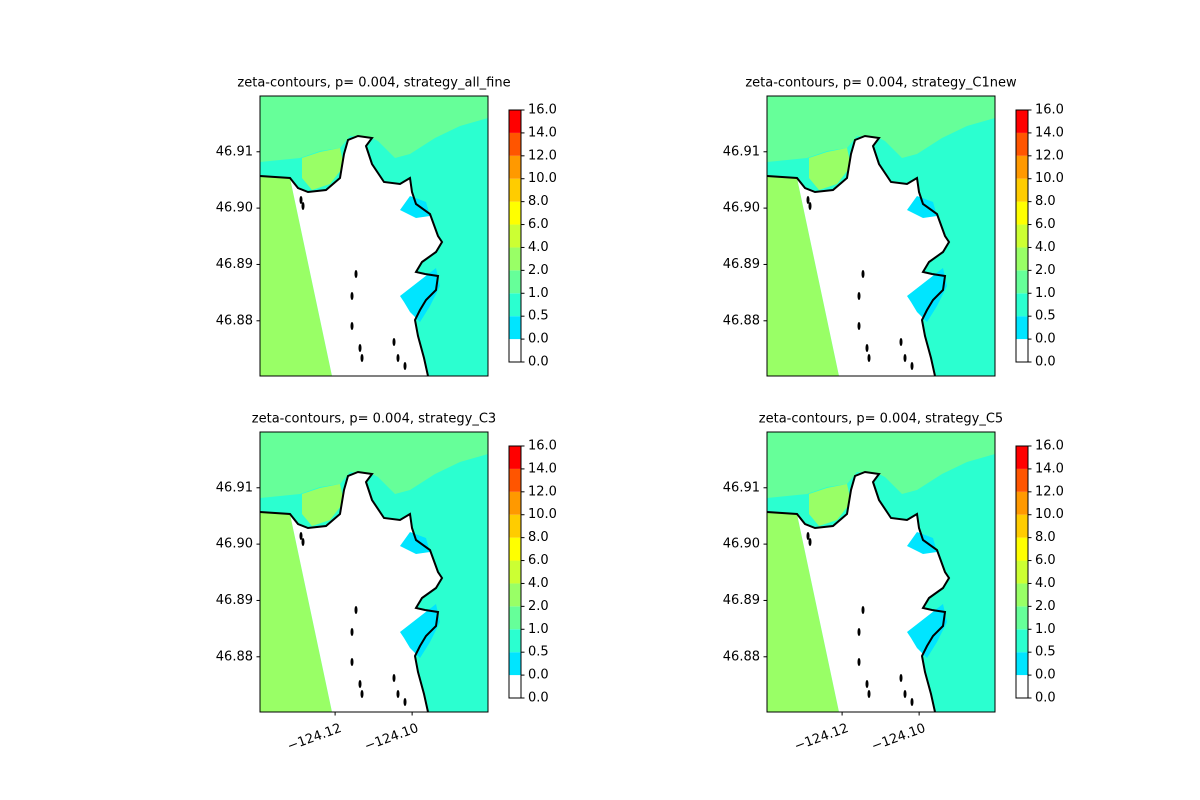 Image resolution: width=1200 pixels, height=800 pixels. What do you see at coordinates (374, 419) in the screenshot?
I see `panel-title: zeta-contours, p= 0.004, strategy_C3` at bounding box center [374, 419].